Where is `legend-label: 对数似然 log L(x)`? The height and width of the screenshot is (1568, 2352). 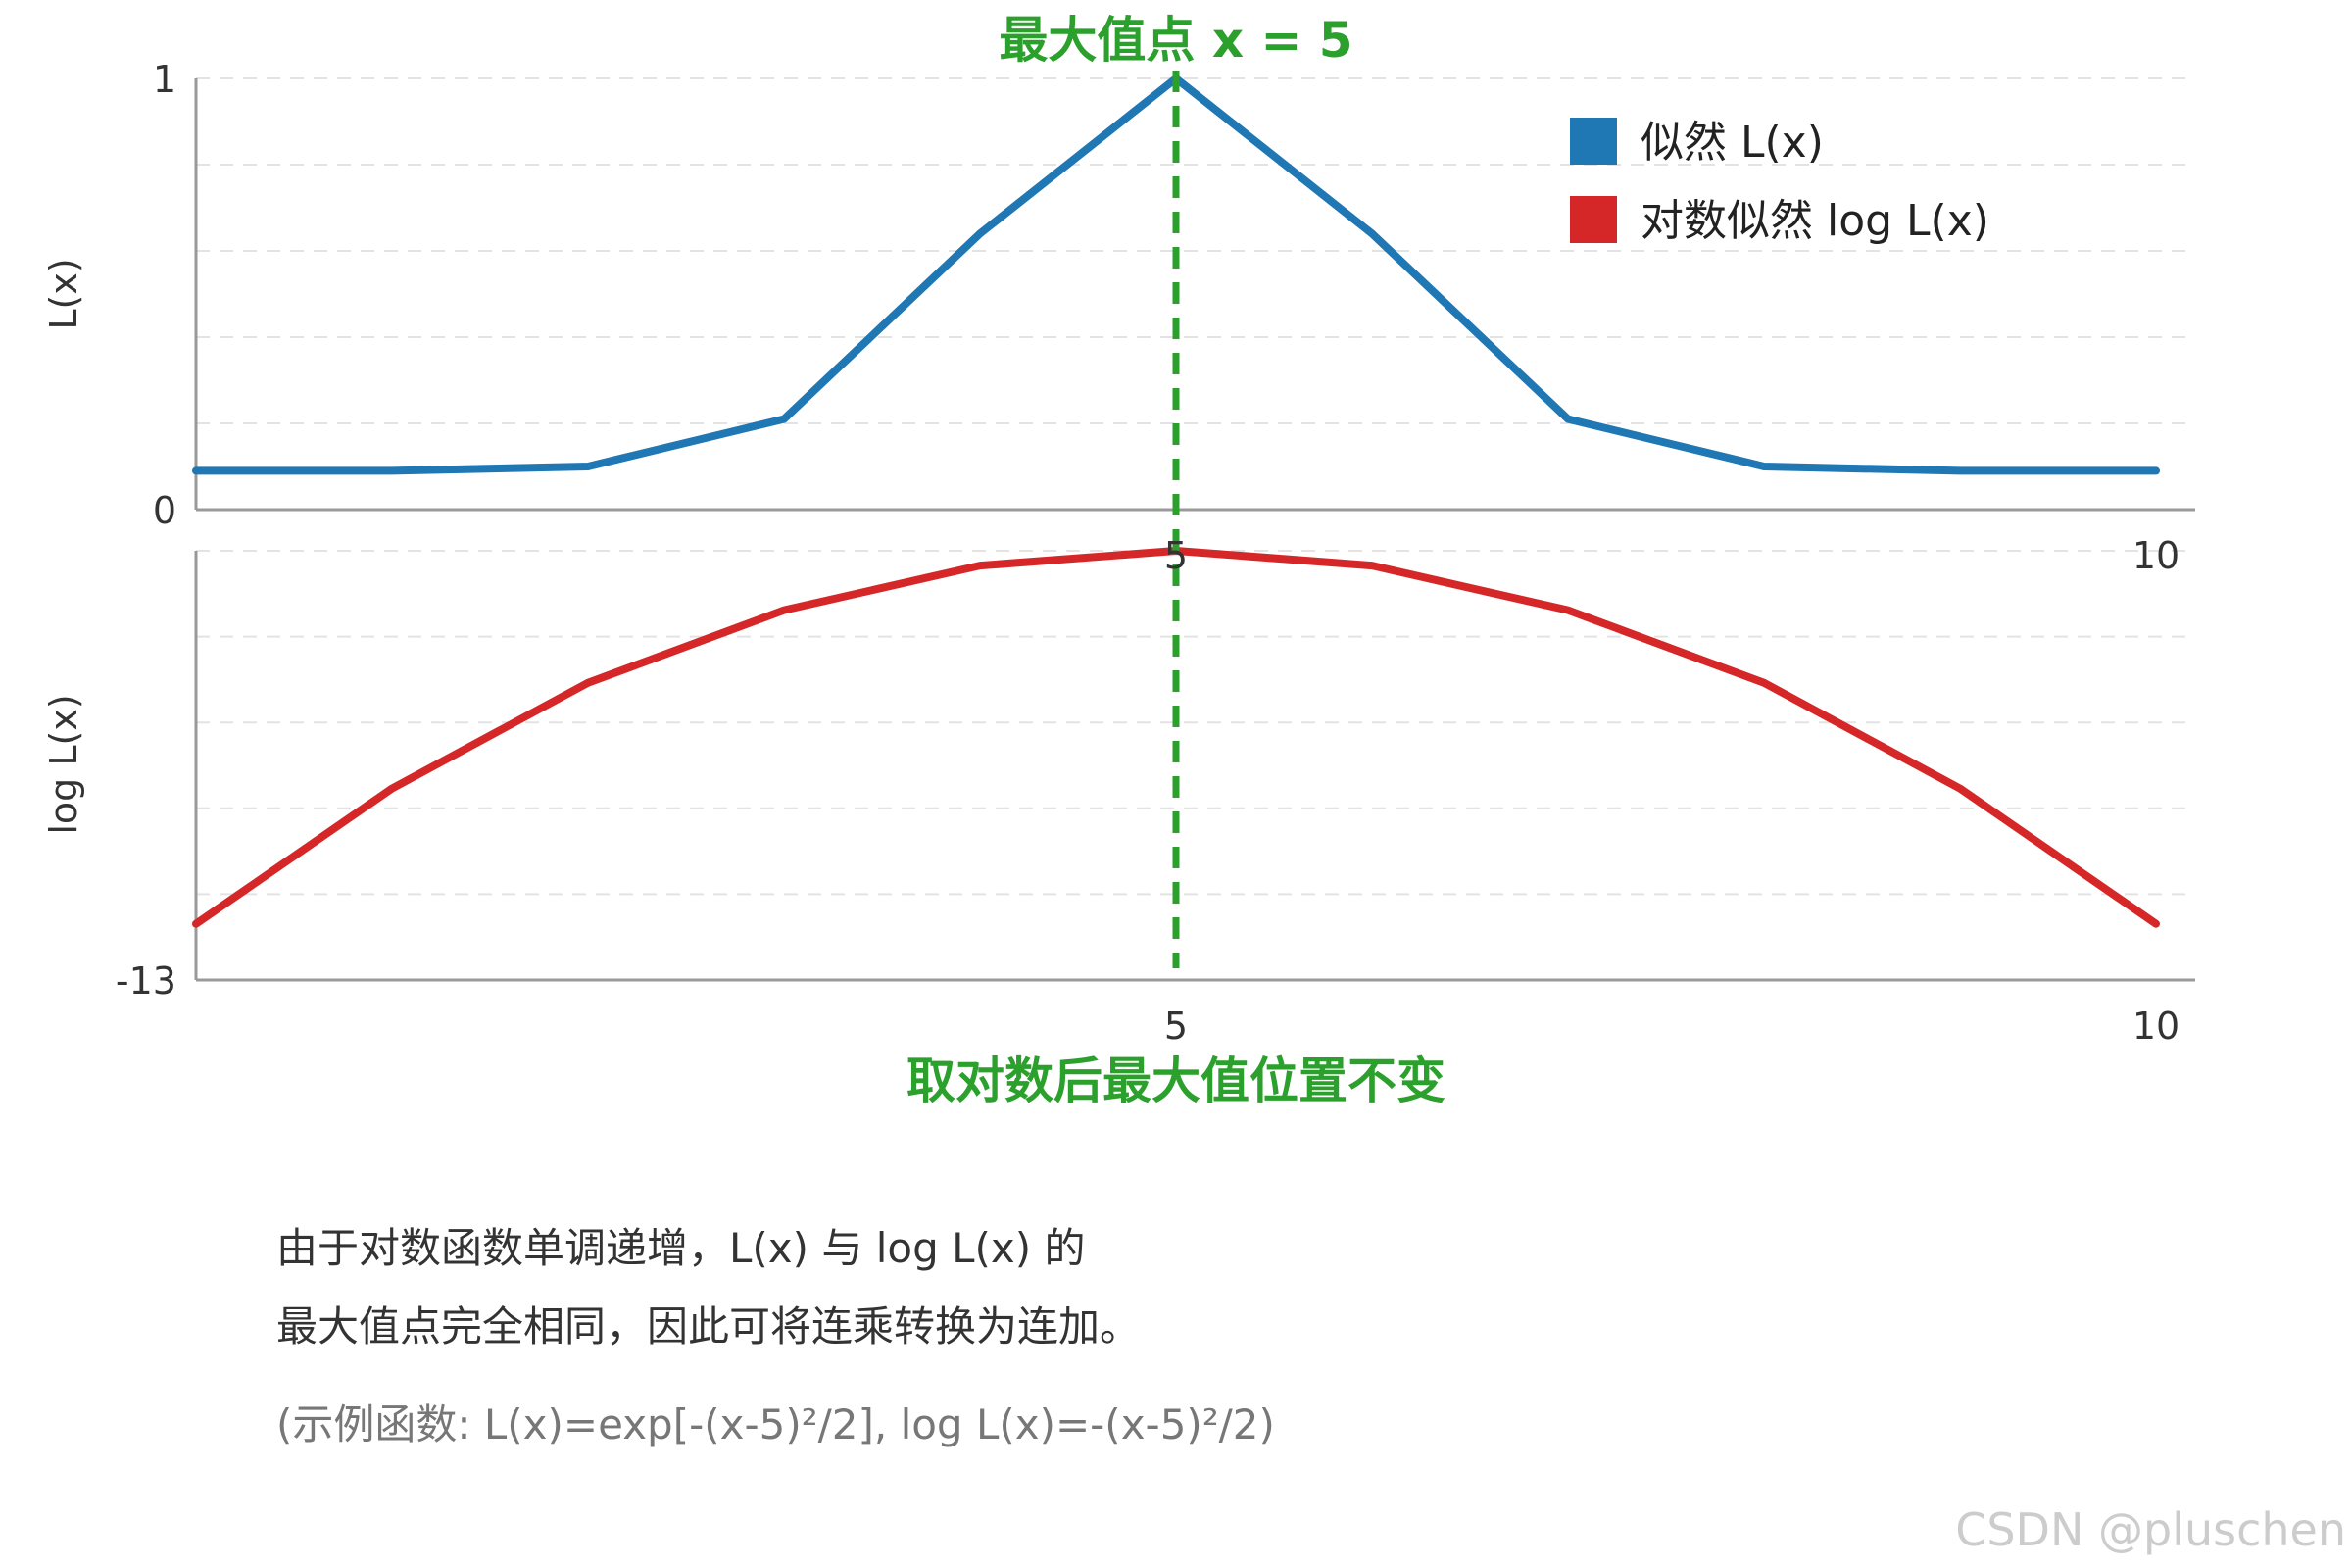 legend-label: 对数似然 log L(x) is located at coordinates (1815, 221).